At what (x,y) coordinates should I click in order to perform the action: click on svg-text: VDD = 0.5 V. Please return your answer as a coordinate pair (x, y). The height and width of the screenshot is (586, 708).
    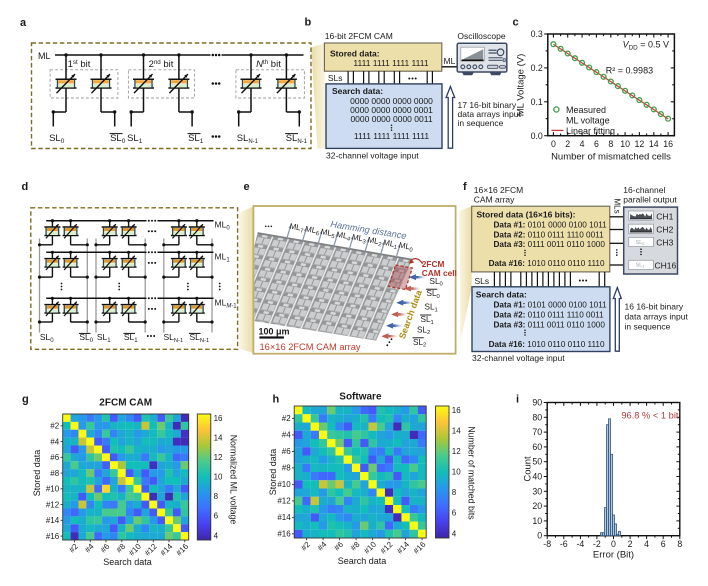
    Looking at the image, I should click on (646, 46).